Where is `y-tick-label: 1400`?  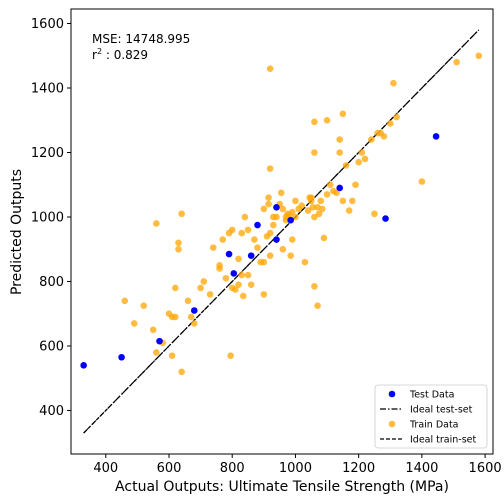
y-tick-label: 1400 is located at coordinates (47, 89).